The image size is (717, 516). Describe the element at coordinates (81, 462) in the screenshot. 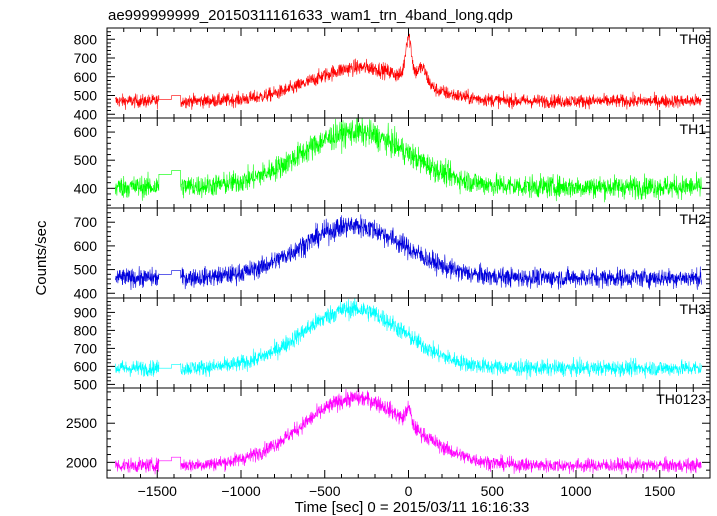

I see `y-tick-label: 2000` at that location.